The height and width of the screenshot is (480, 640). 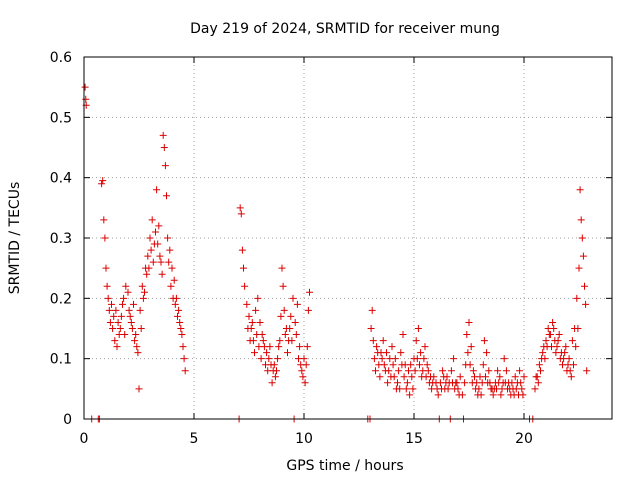 I want to click on x-tick-label: 5, so click(x=194, y=439).